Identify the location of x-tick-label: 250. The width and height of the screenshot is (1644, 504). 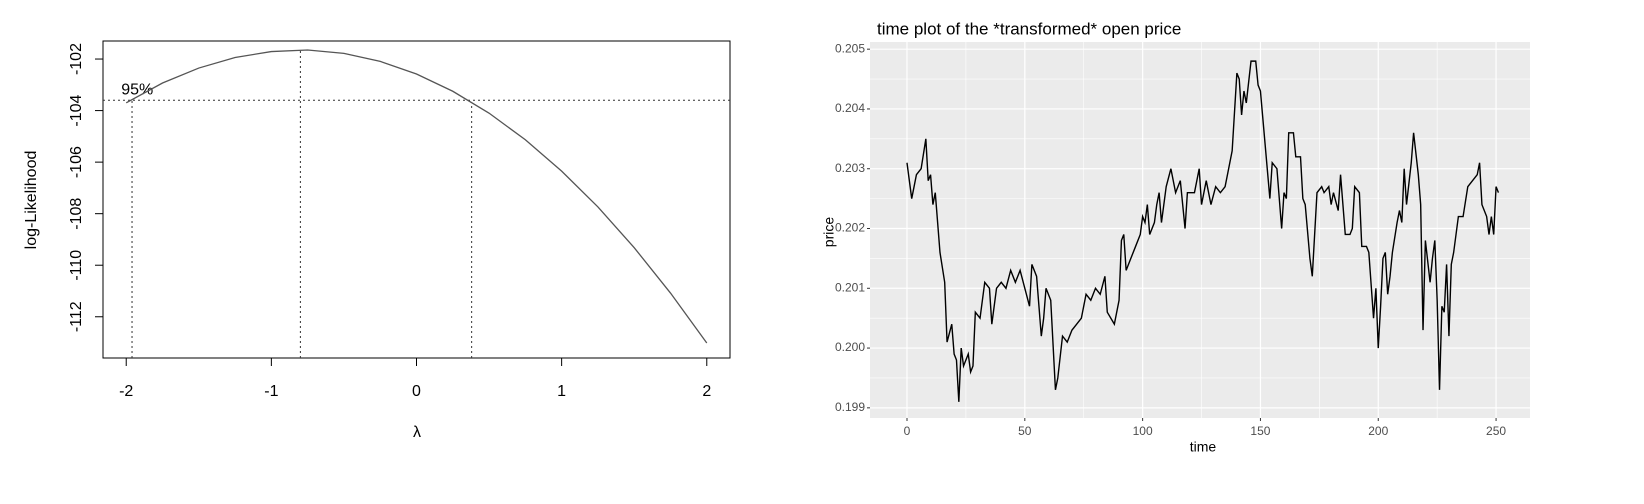
(1496, 431).